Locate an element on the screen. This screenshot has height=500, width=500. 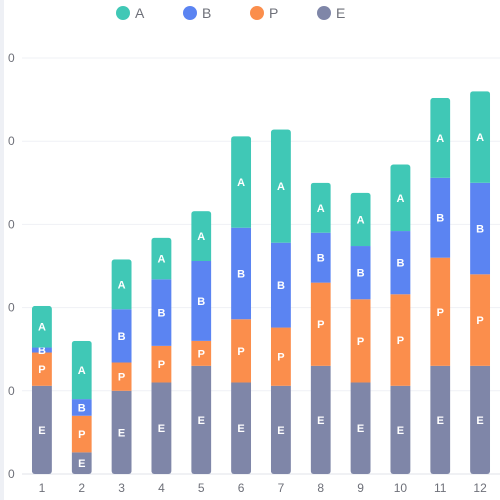
x-tick-label: 10 is located at coordinates (401, 488).